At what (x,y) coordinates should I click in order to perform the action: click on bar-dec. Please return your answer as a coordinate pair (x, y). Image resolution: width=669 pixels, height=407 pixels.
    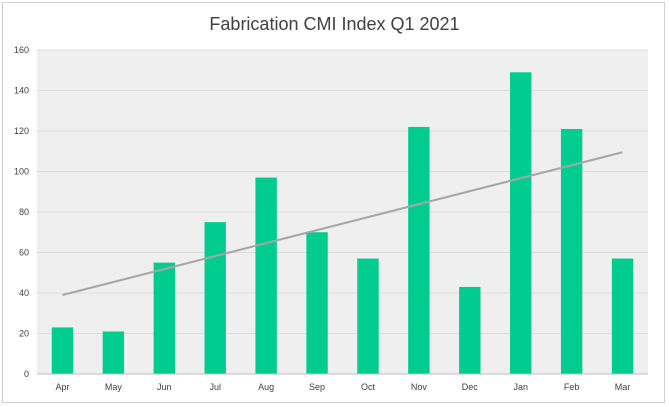
    Looking at the image, I should click on (470, 330).